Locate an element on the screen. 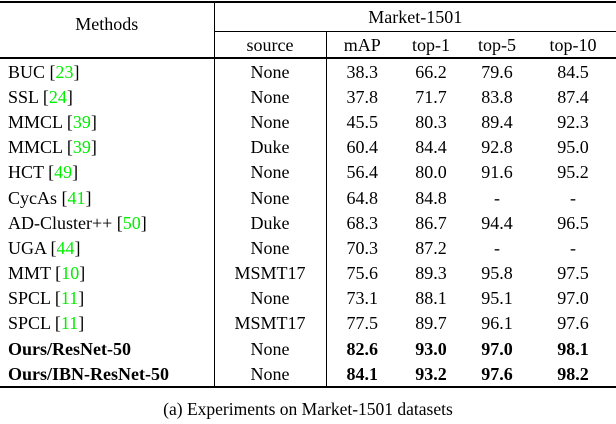 The image size is (616, 424). metric-cell: 70.3 is located at coordinates (362, 247).